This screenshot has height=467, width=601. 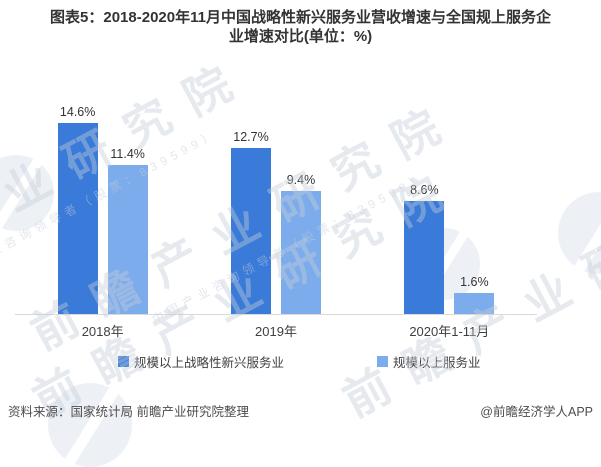 I want to click on chart-title-line2: 业增速对比(单位：%), so click(x=300, y=36).